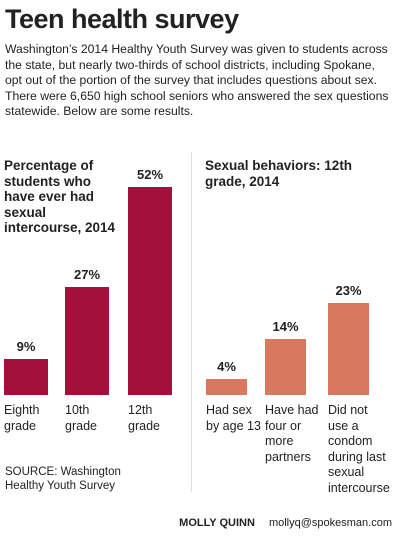  What do you see at coordinates (150, 174) in the screenshot?
I see `value-label: 52%` at bounding box center [150, 174].